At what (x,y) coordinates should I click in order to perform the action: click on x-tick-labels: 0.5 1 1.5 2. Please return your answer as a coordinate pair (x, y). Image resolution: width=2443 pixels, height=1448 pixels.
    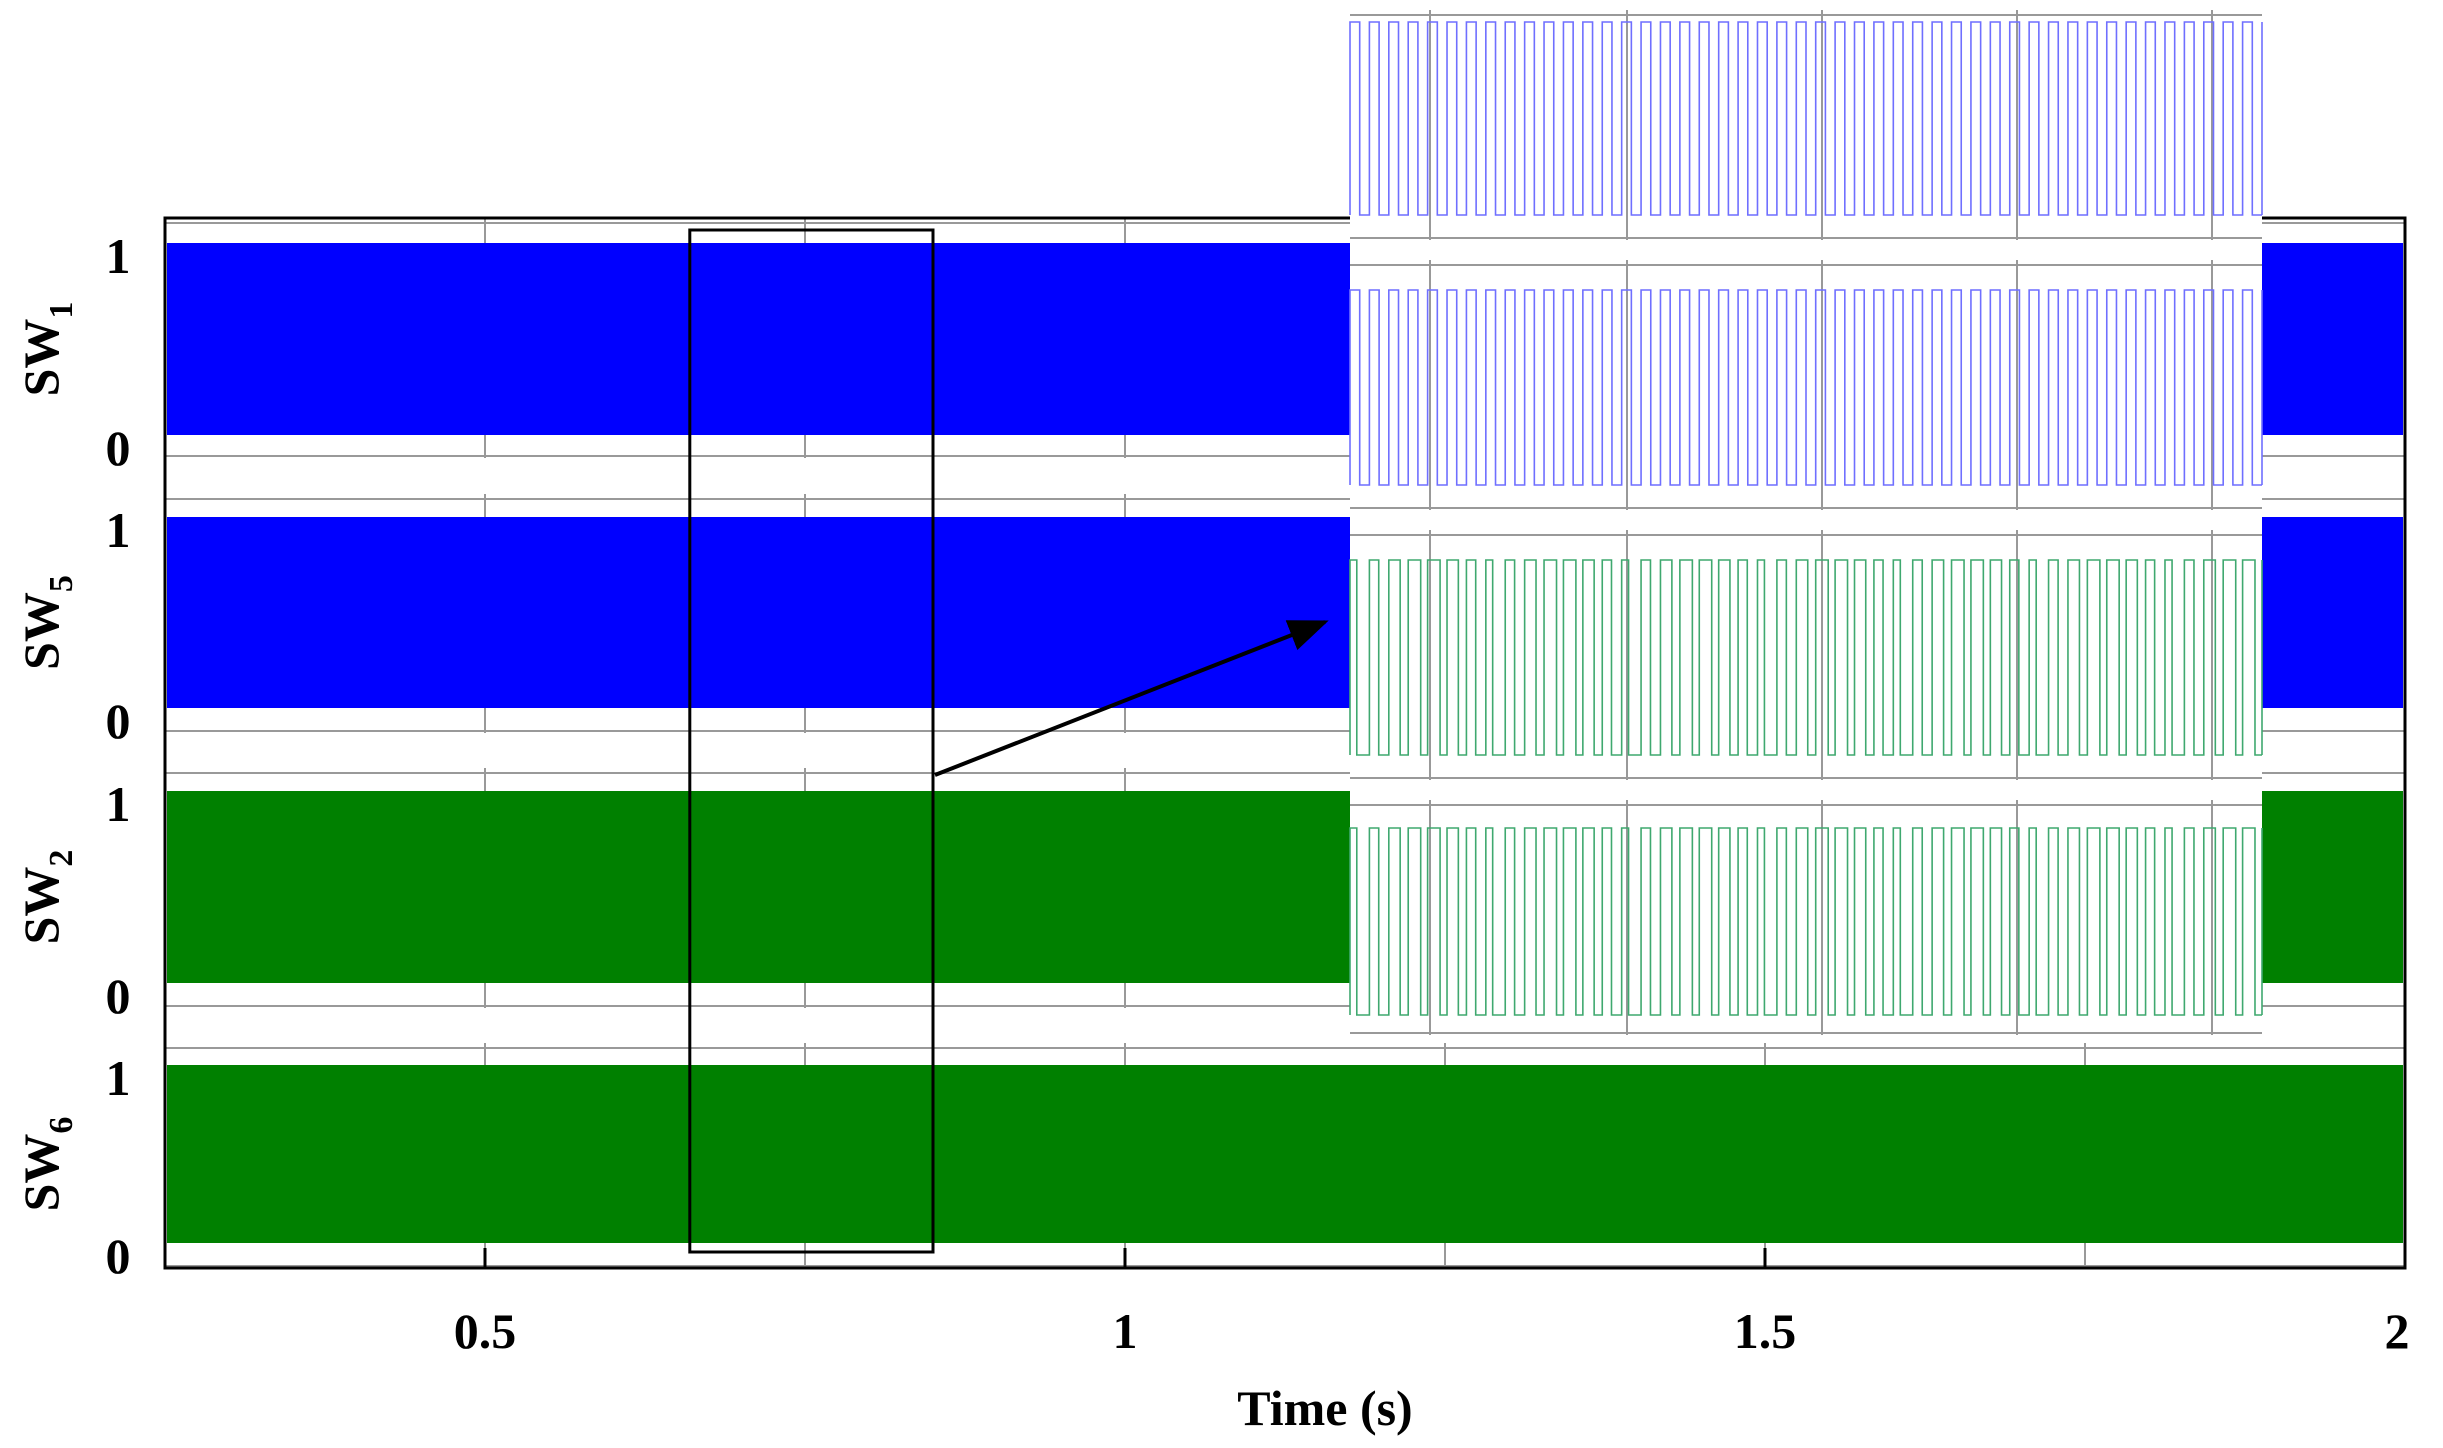
    Looking at the image, I should click on (1432, 1303).